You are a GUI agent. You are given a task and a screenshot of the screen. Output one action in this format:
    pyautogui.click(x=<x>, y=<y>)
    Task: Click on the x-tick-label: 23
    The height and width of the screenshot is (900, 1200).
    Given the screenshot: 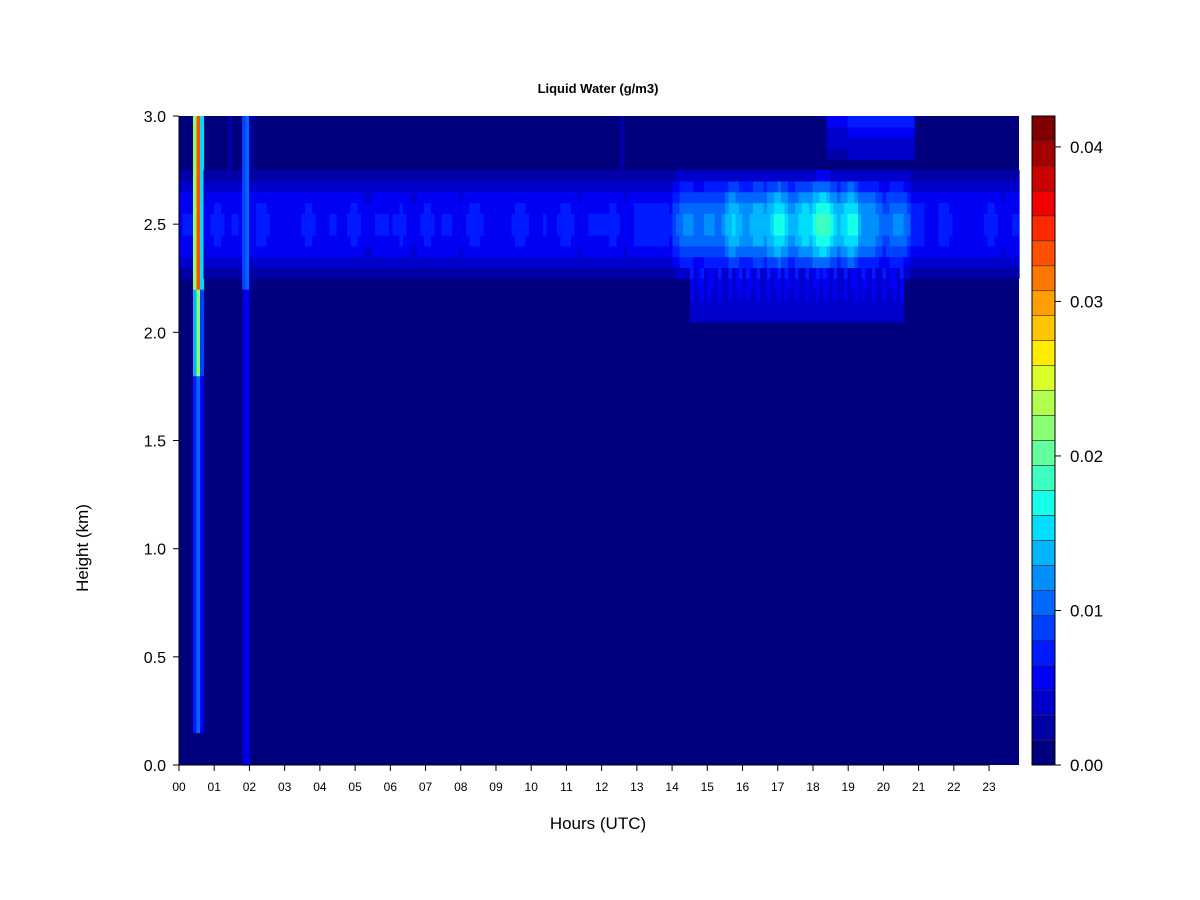 What is the action you would take?
    pyautogui.click(x=989, y=787)
    